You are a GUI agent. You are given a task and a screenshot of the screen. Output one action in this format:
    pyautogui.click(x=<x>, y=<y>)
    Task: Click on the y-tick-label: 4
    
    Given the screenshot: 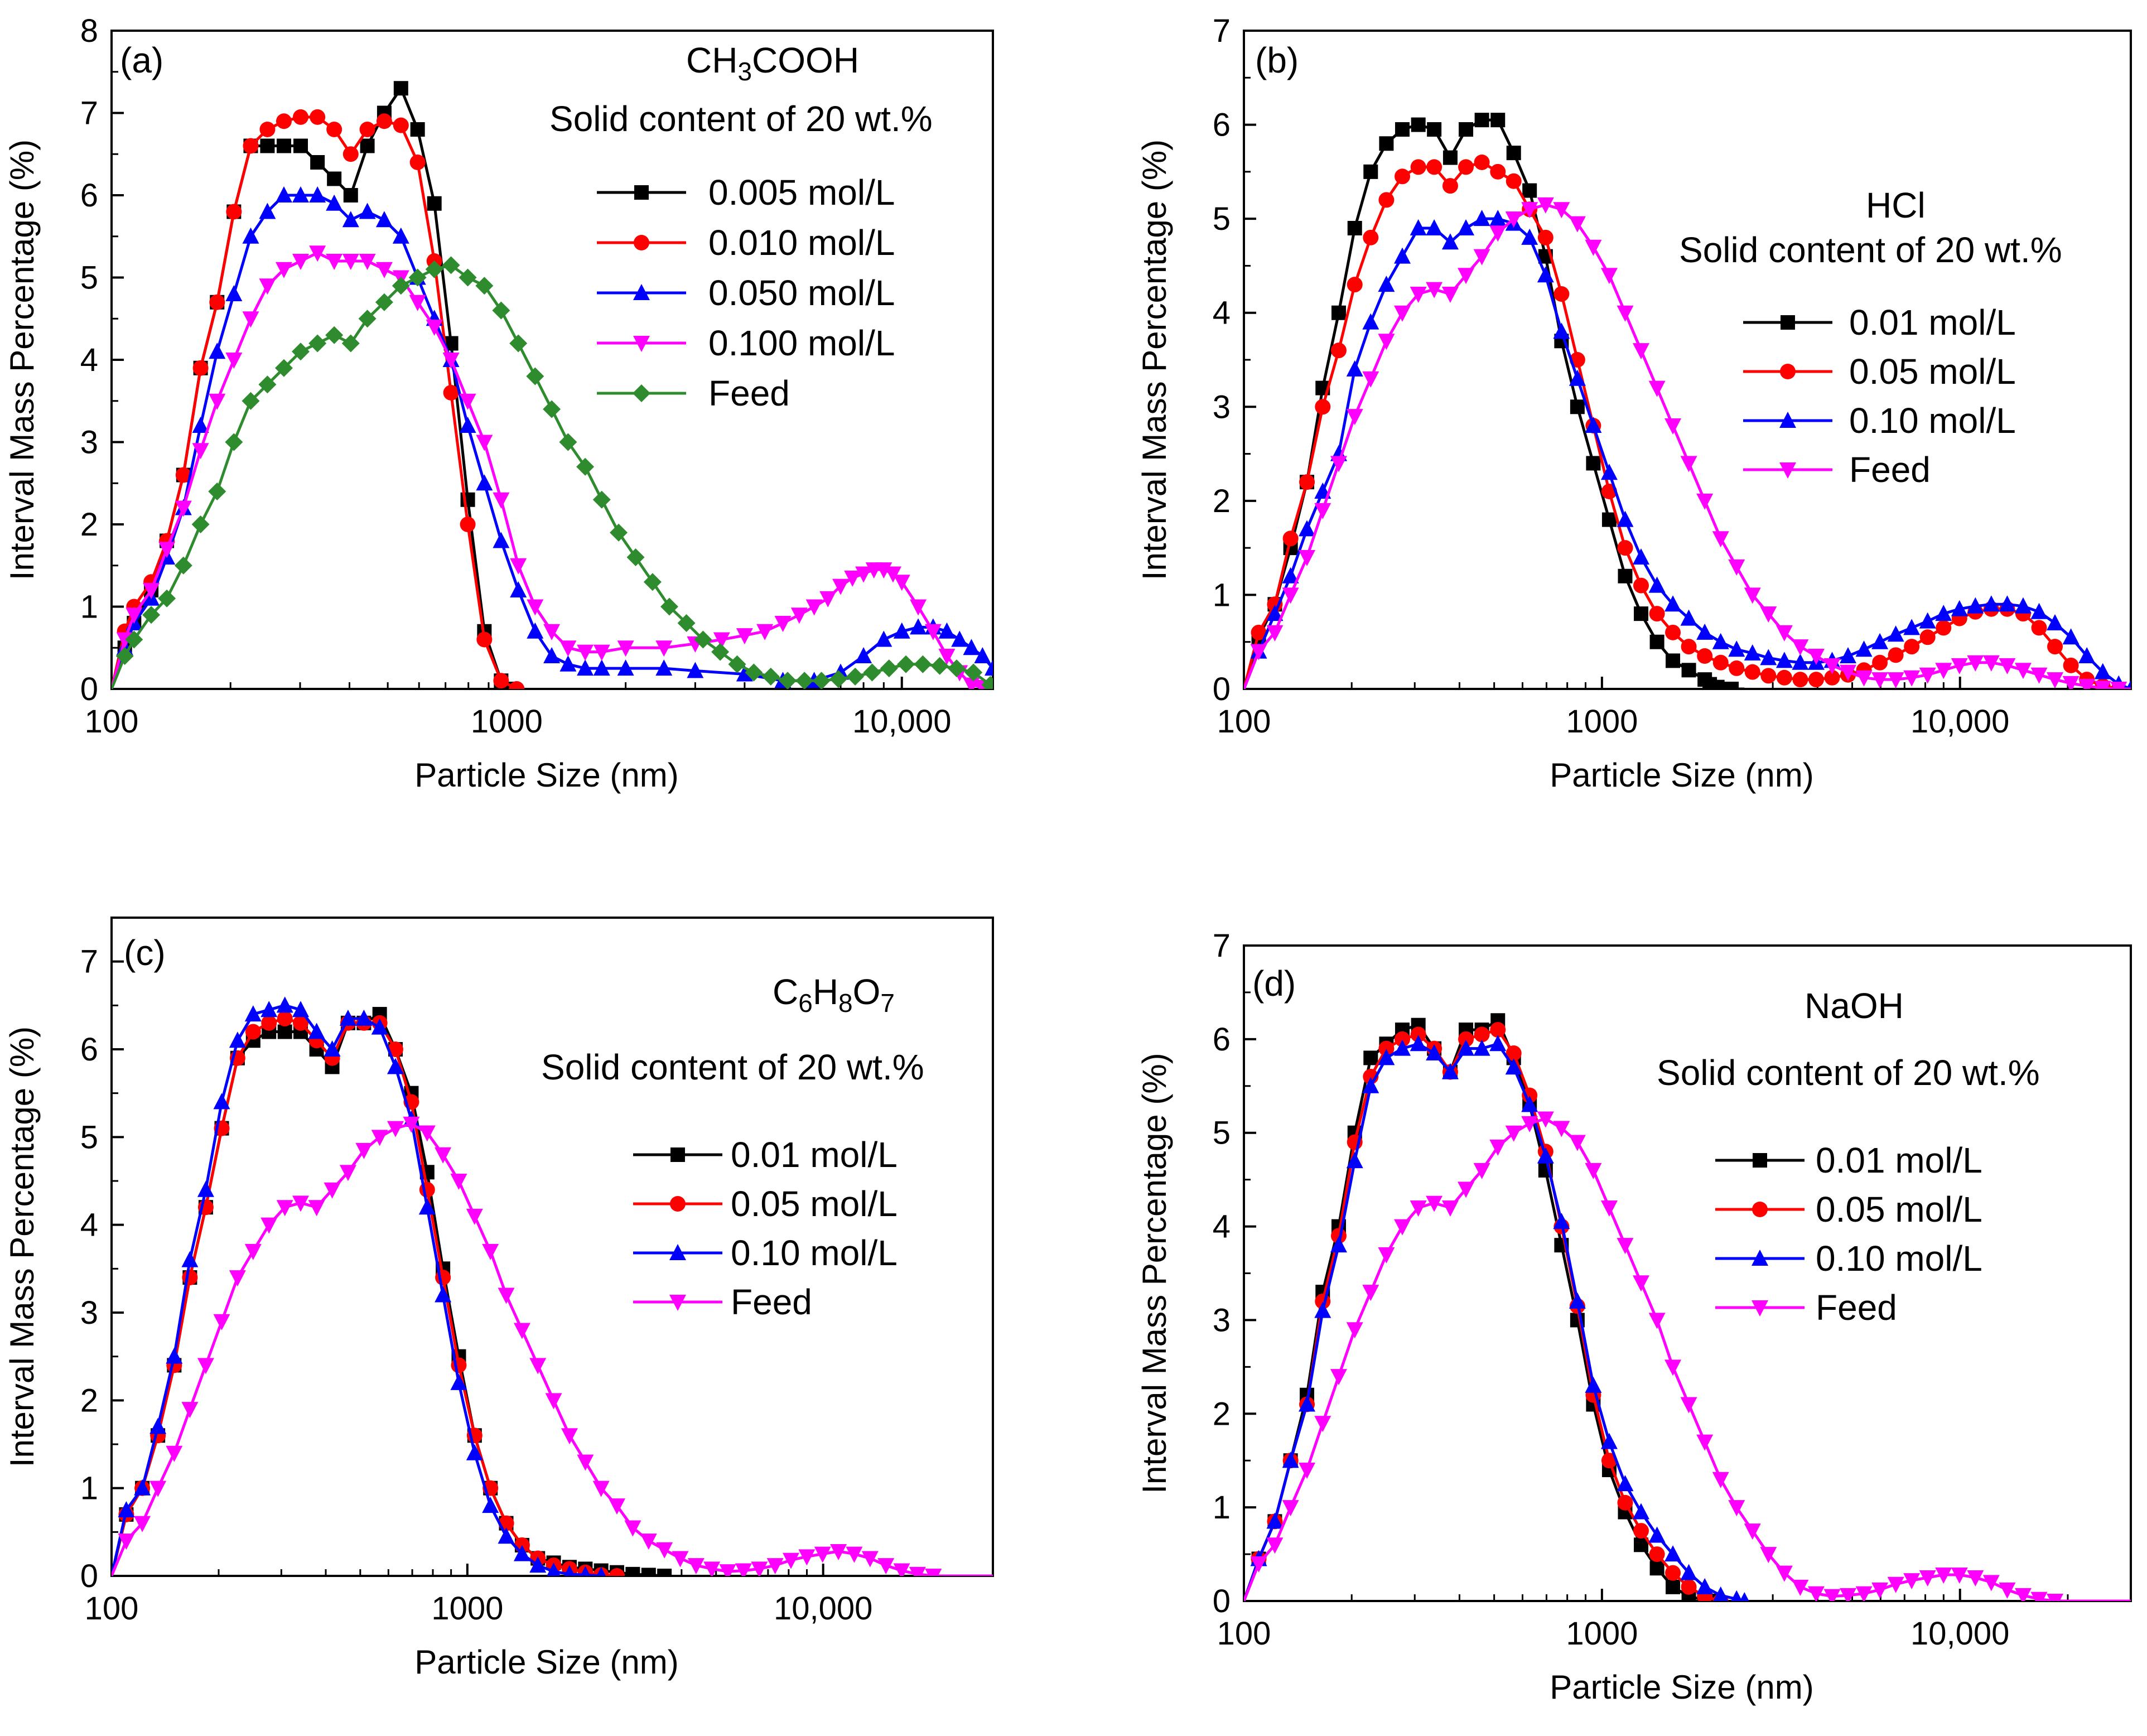 What is the action you would take?
    pyautogui.click(x=89, y=360)
    